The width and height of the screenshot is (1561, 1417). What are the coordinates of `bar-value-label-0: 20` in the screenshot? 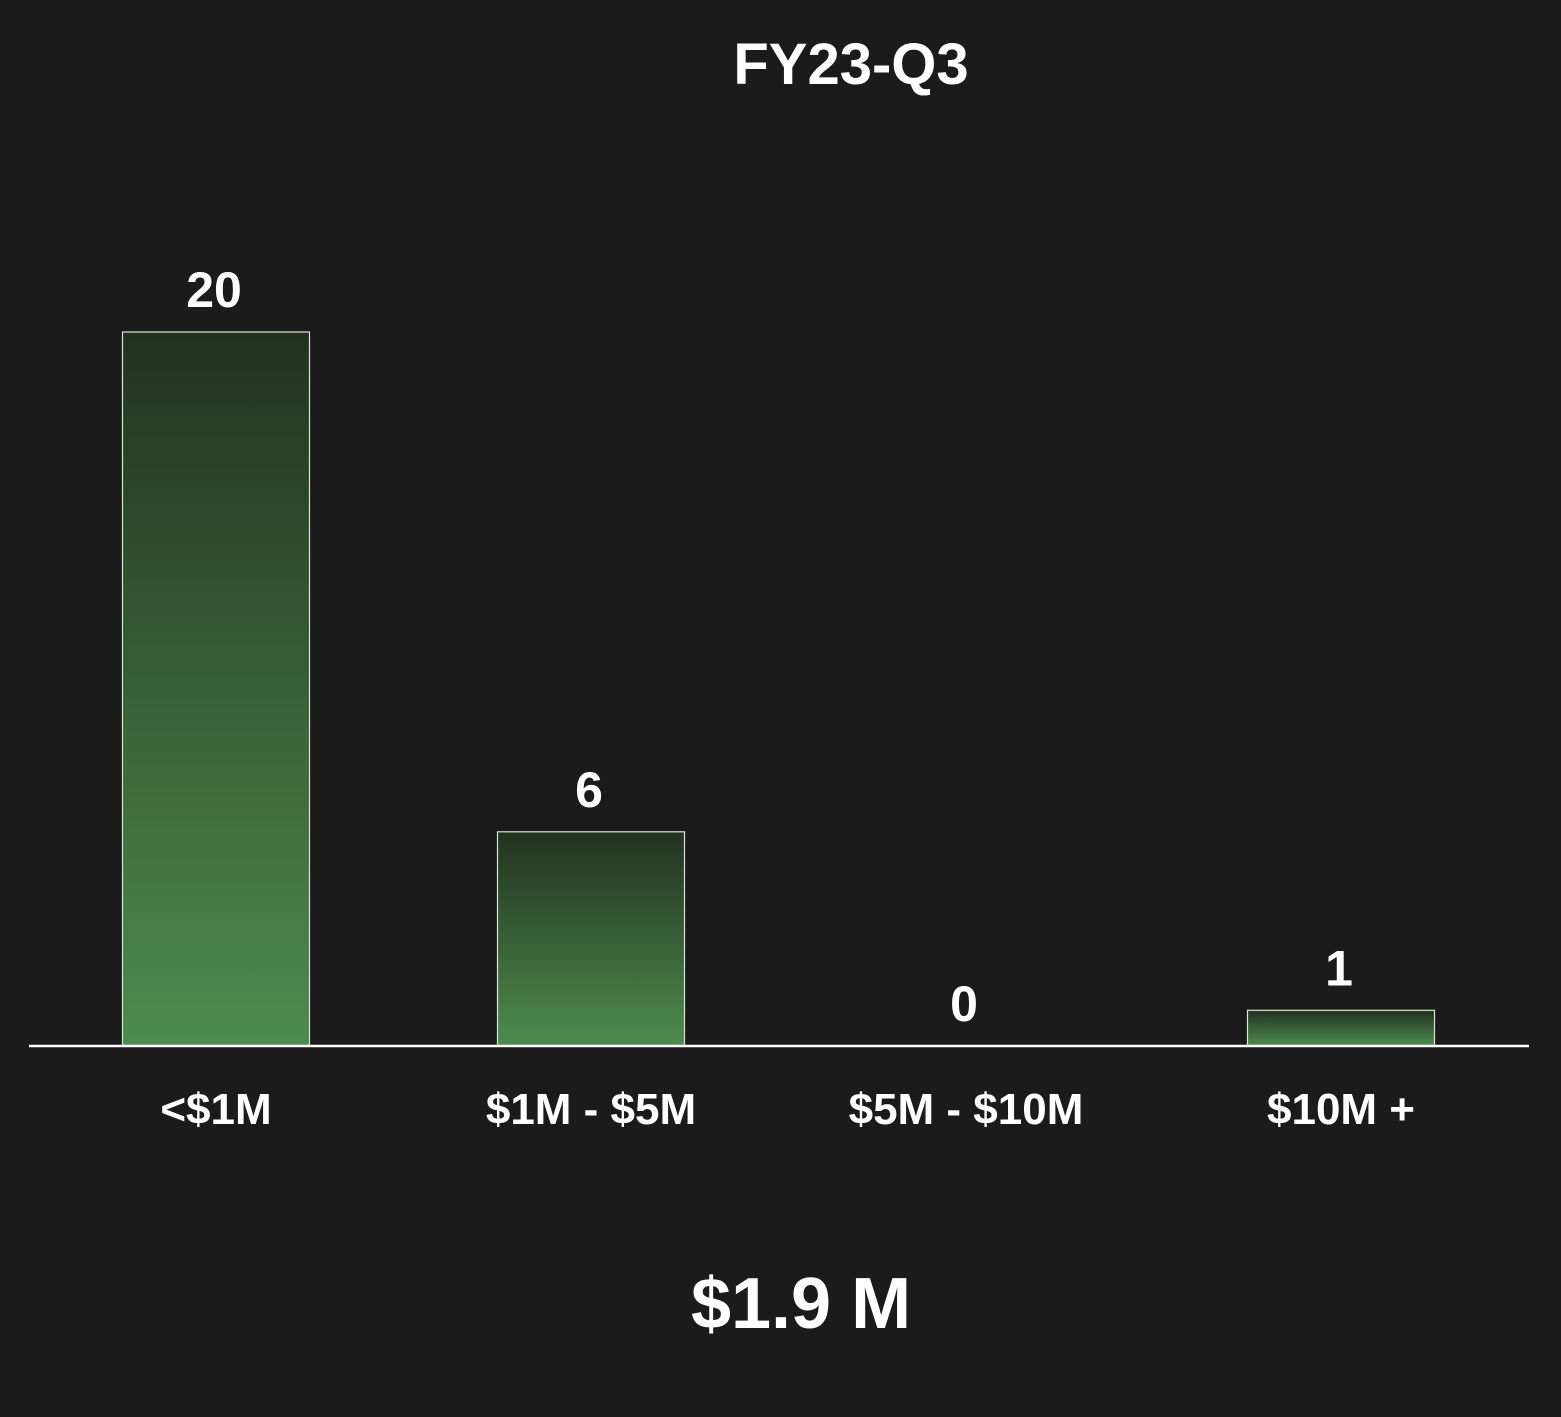 It's located at (214, 290).